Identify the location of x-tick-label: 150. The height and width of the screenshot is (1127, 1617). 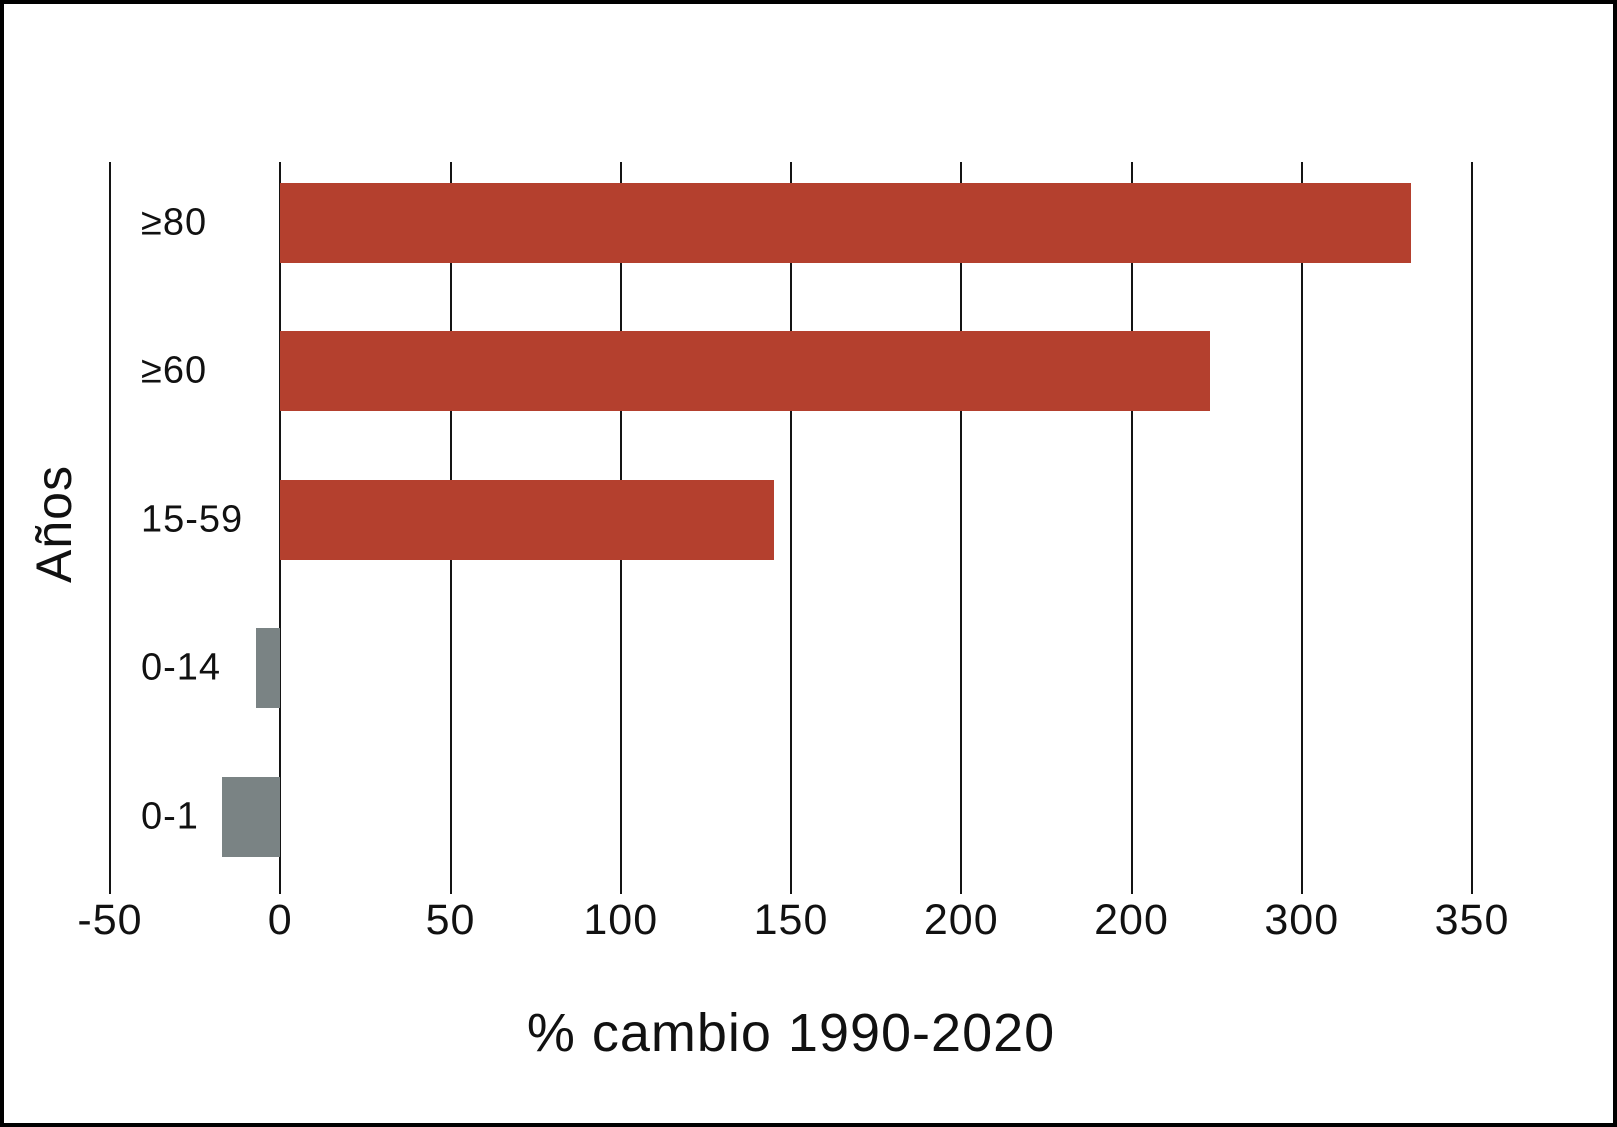
(791, 920).